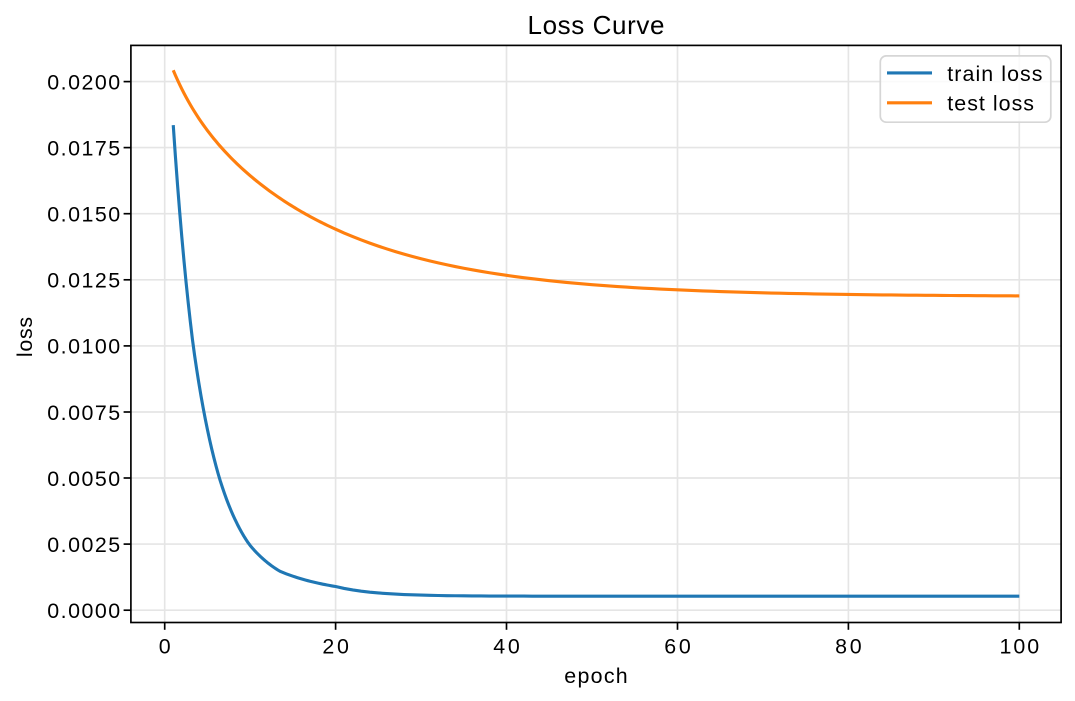 This screenshot has height=701, width=1075. What do you see at coordinates (994, 74) in the screenshot?
I see `svg-text: train loss` at bounding box center [994, 74].